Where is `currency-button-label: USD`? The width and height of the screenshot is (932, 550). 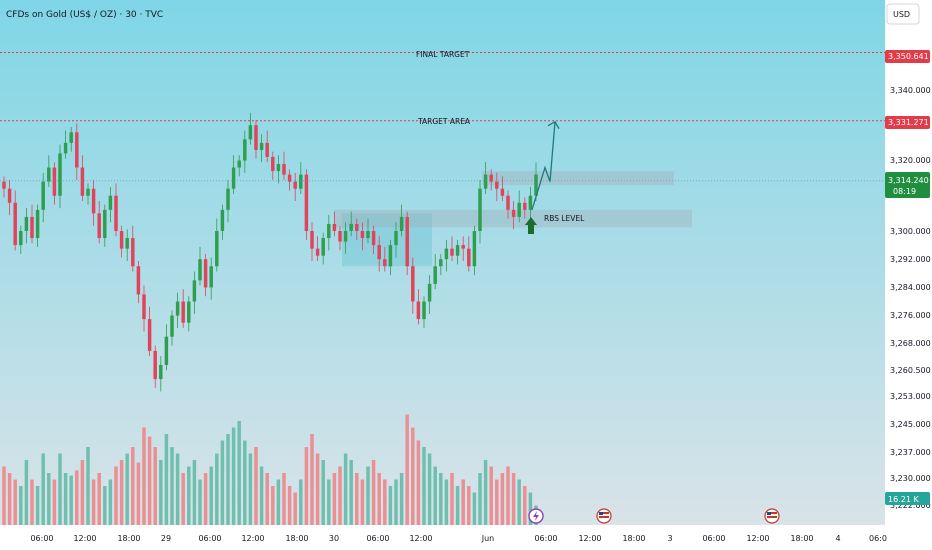 currency-button-label: USD is located at coordinates (901, 14).